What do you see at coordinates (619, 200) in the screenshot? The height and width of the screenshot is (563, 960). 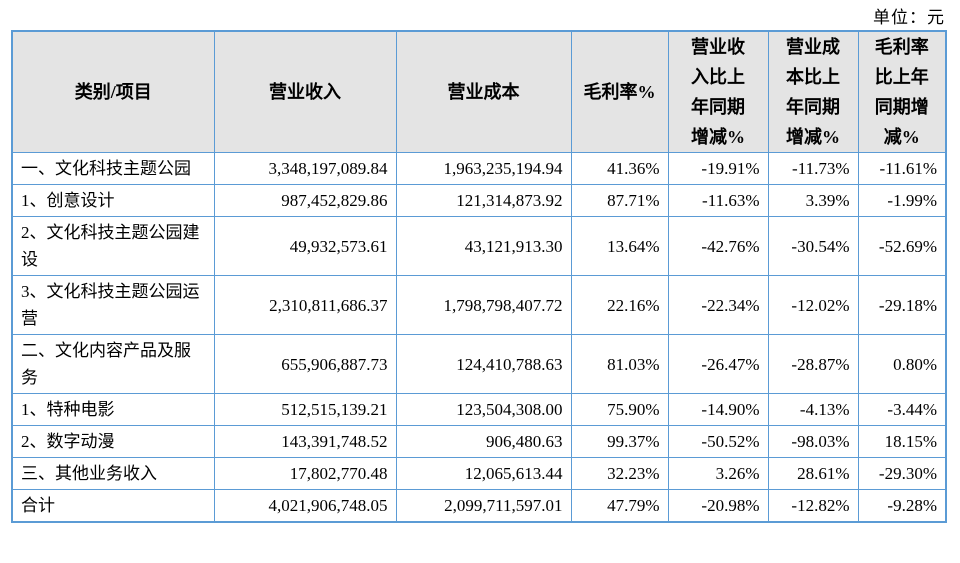 I see `value-cell: 87.71%` at bounding box center [619, 200].